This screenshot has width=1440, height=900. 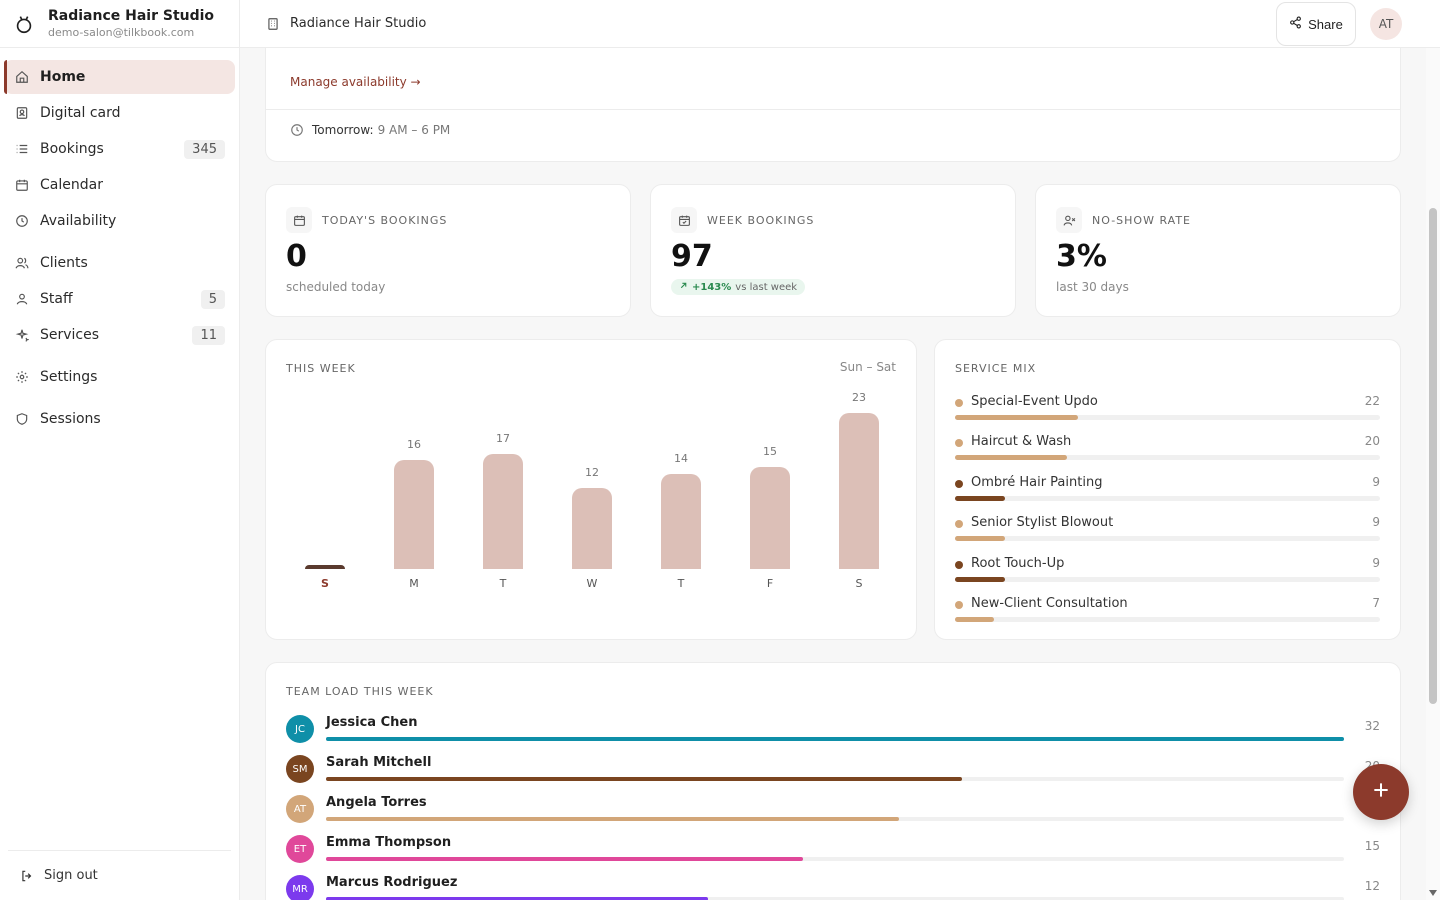 I want to click on add-booking-button, so click(x=1381, y=792).